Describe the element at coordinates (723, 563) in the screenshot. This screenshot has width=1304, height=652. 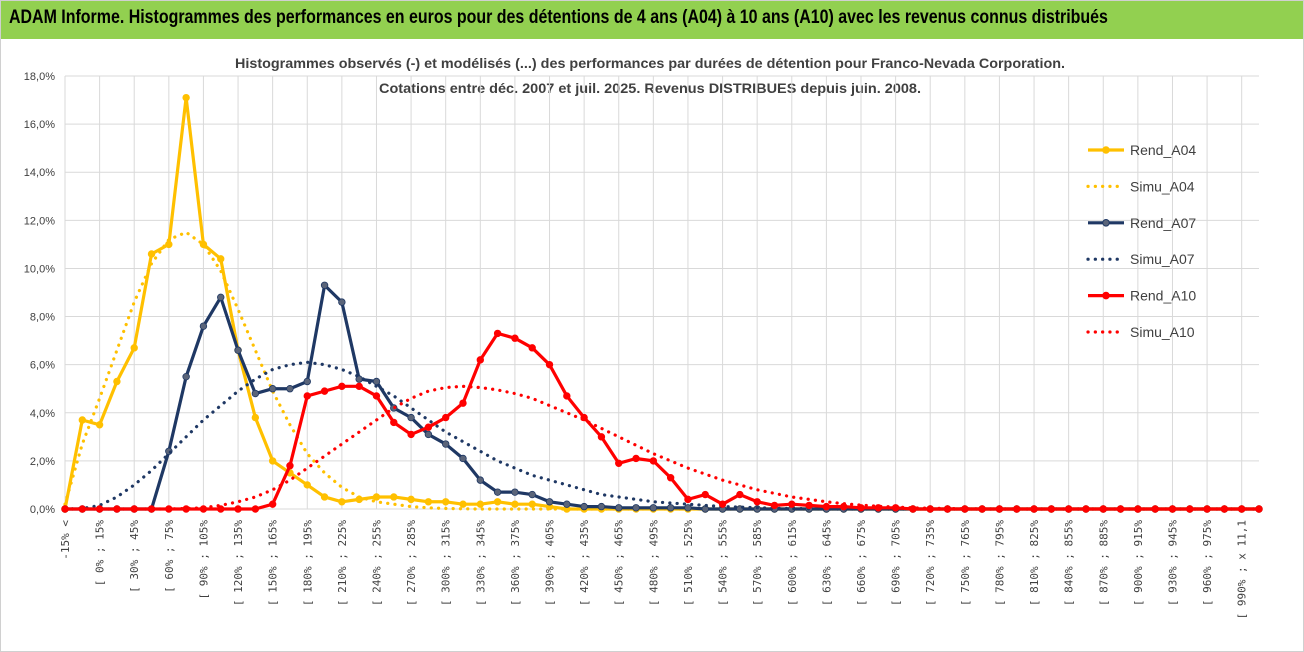
I see `x-tick-label: [ 540% ; 555%` at that location.